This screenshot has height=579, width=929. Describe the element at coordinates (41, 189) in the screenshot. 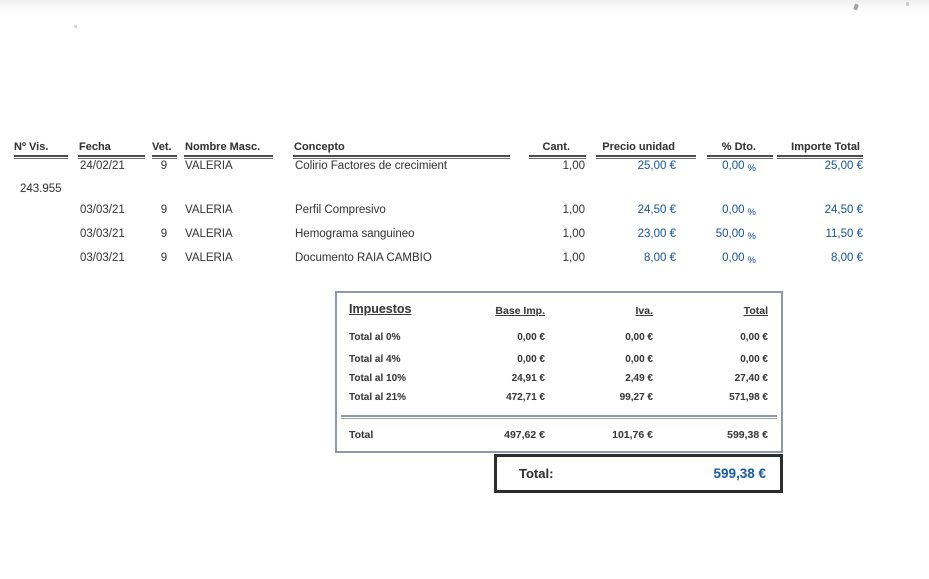

I see `visit-number: 243.955` at that location.